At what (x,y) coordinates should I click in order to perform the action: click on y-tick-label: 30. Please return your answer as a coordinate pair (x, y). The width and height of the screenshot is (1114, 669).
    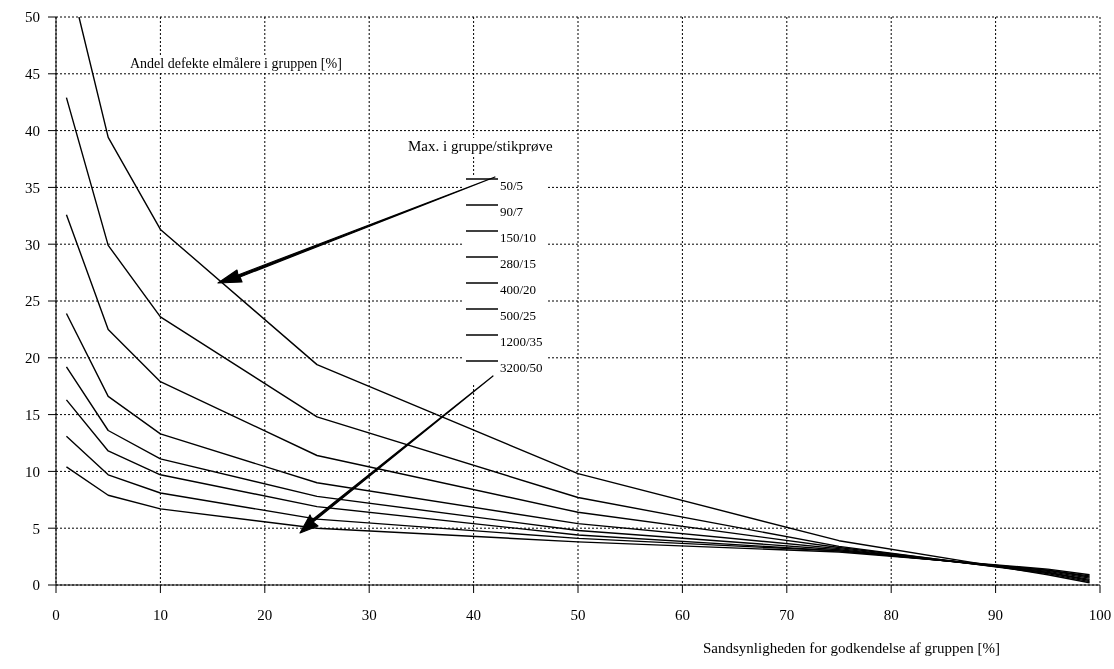
    Looking at the image, I should click on (32, 244).